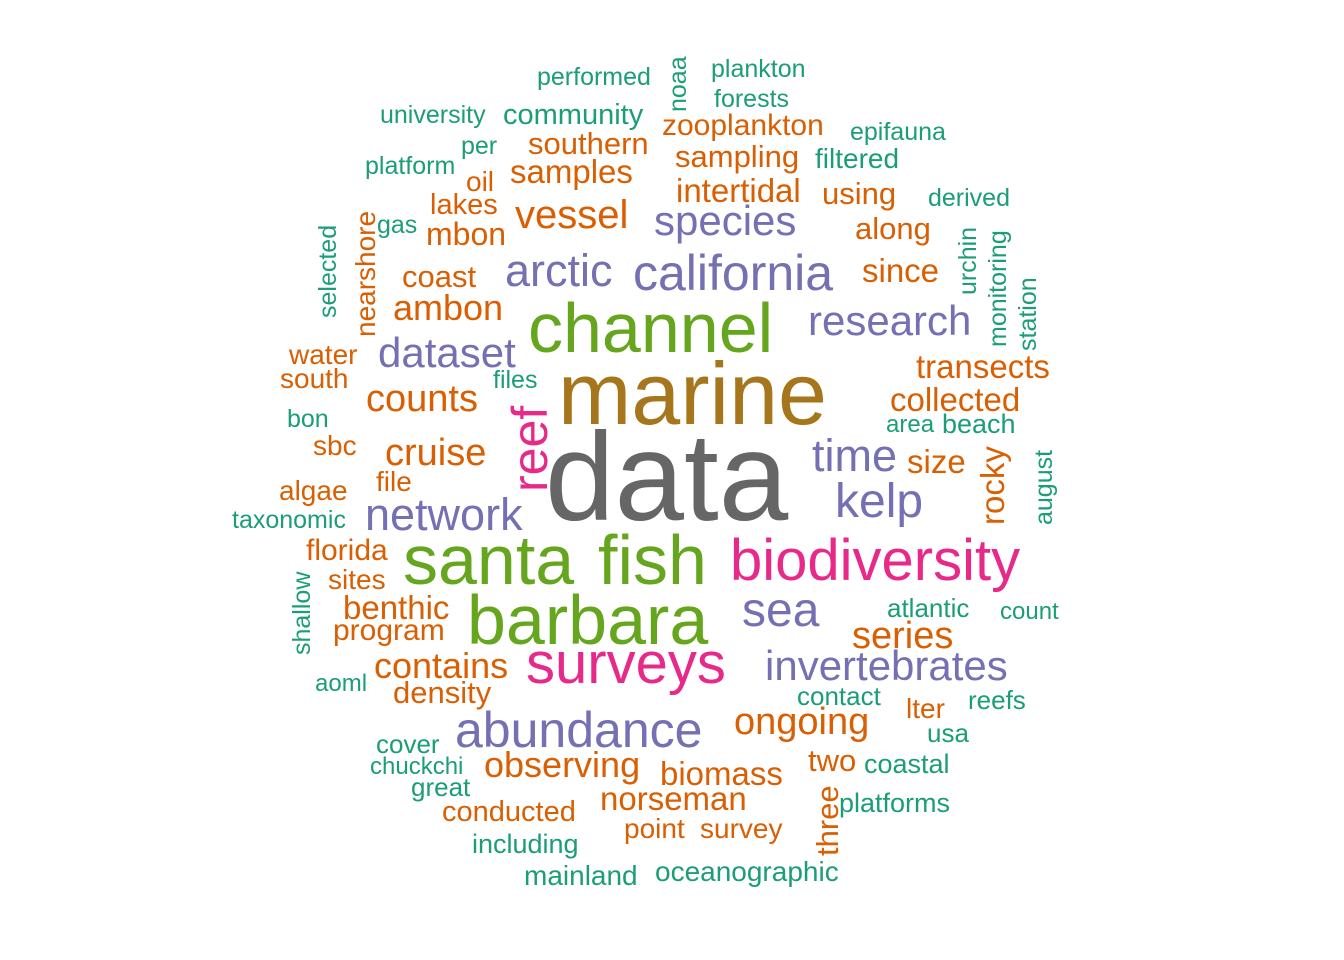  I want to click on word-usa: usa, so click(948, 733).